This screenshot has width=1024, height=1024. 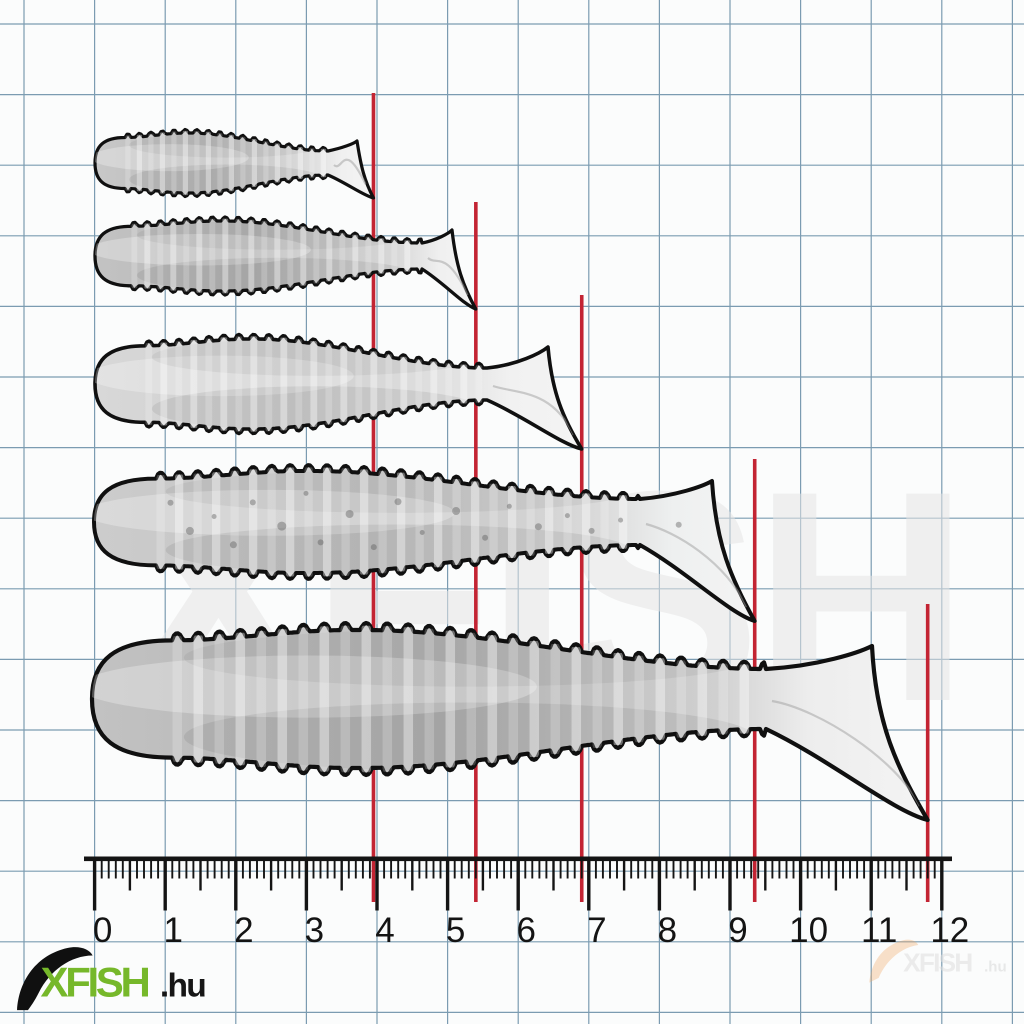 I want to click on lure-5-texture, so click(x=506, y=716).